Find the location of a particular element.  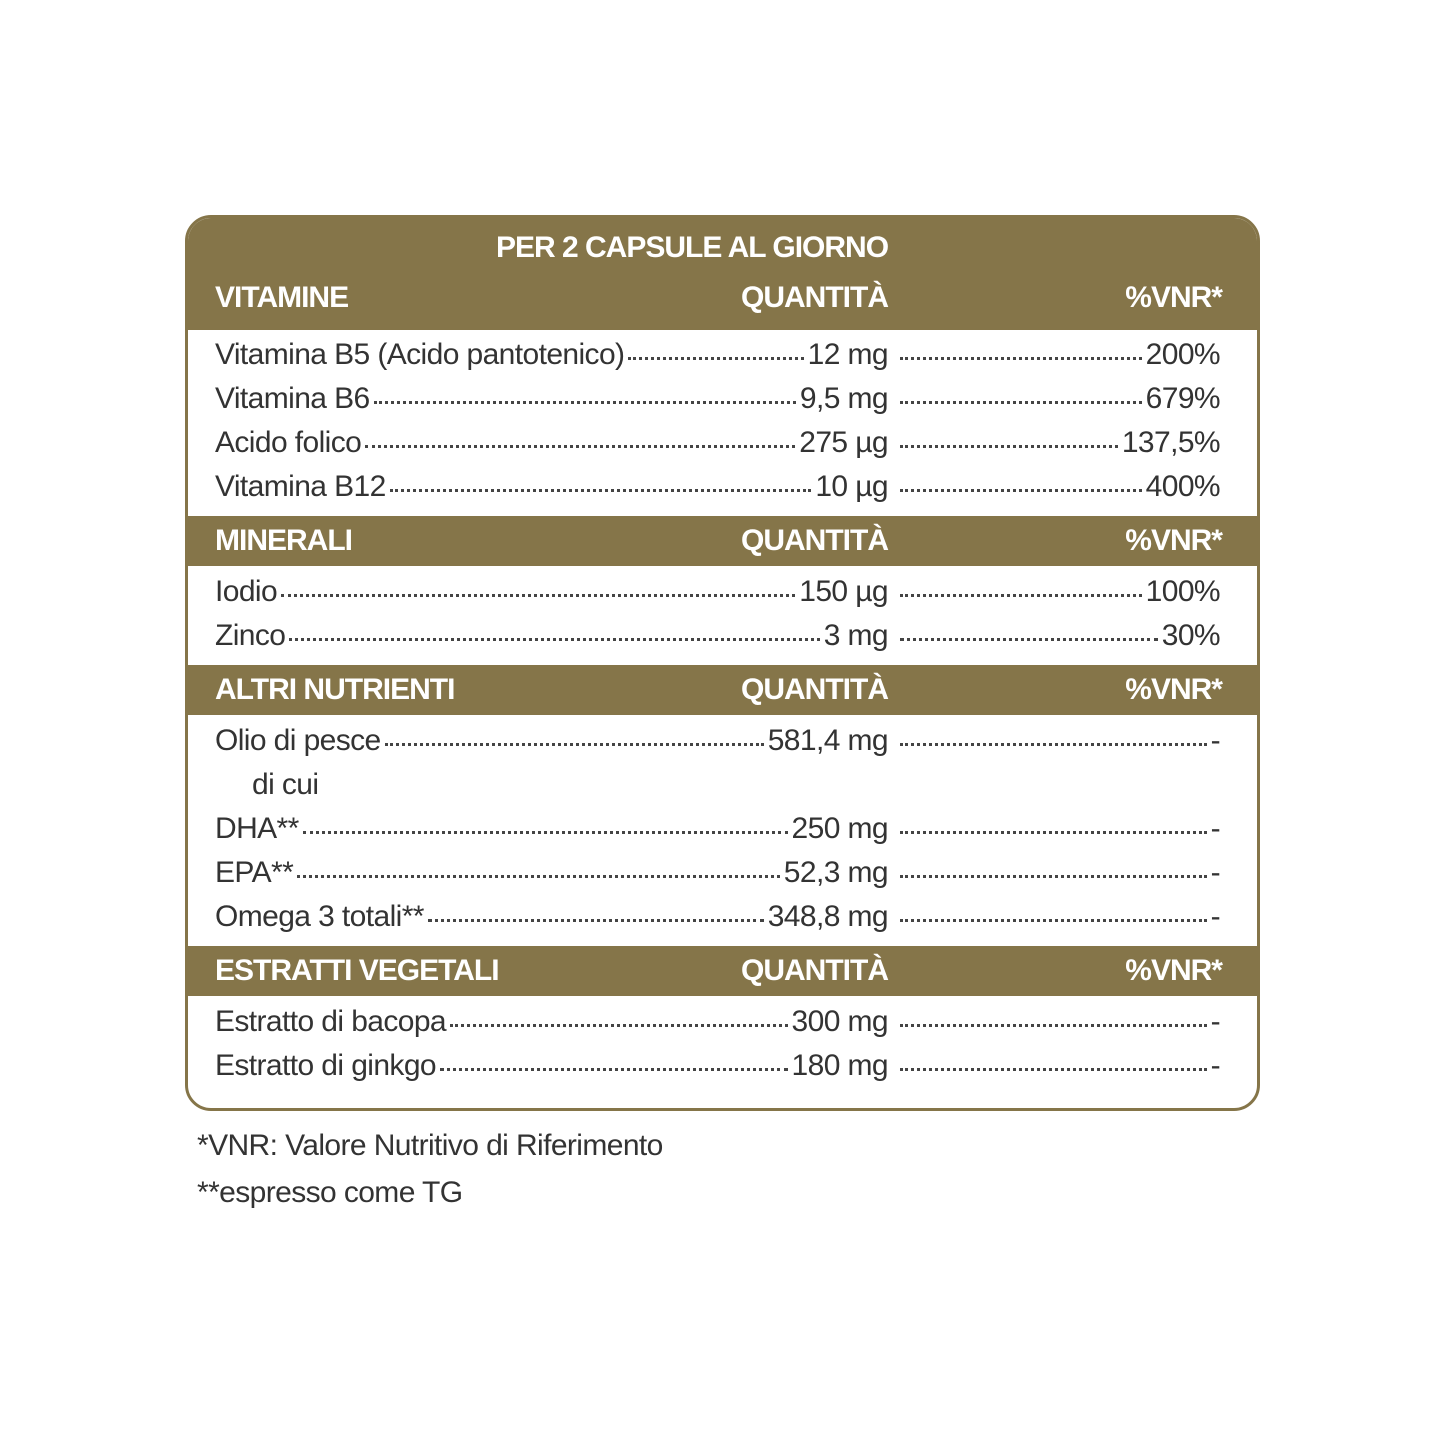

row-vnr: 137,5% is located at coordinates (1060, 442).